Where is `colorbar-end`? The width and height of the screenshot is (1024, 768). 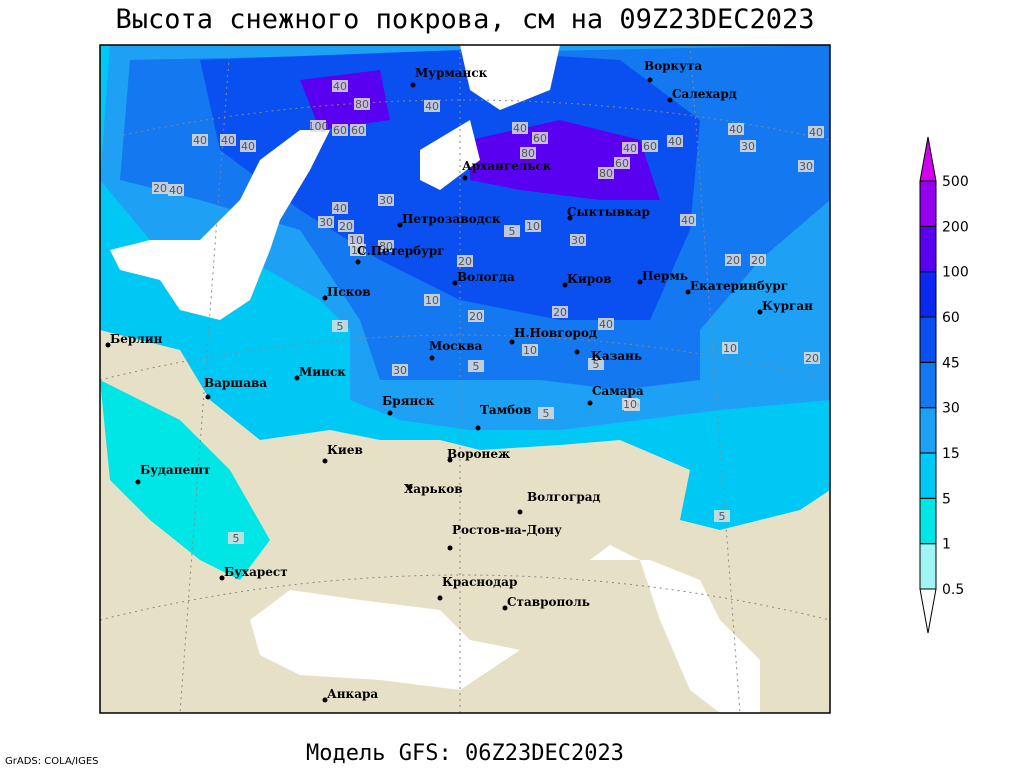 colorbar-end is located at coordinates (928, 159).